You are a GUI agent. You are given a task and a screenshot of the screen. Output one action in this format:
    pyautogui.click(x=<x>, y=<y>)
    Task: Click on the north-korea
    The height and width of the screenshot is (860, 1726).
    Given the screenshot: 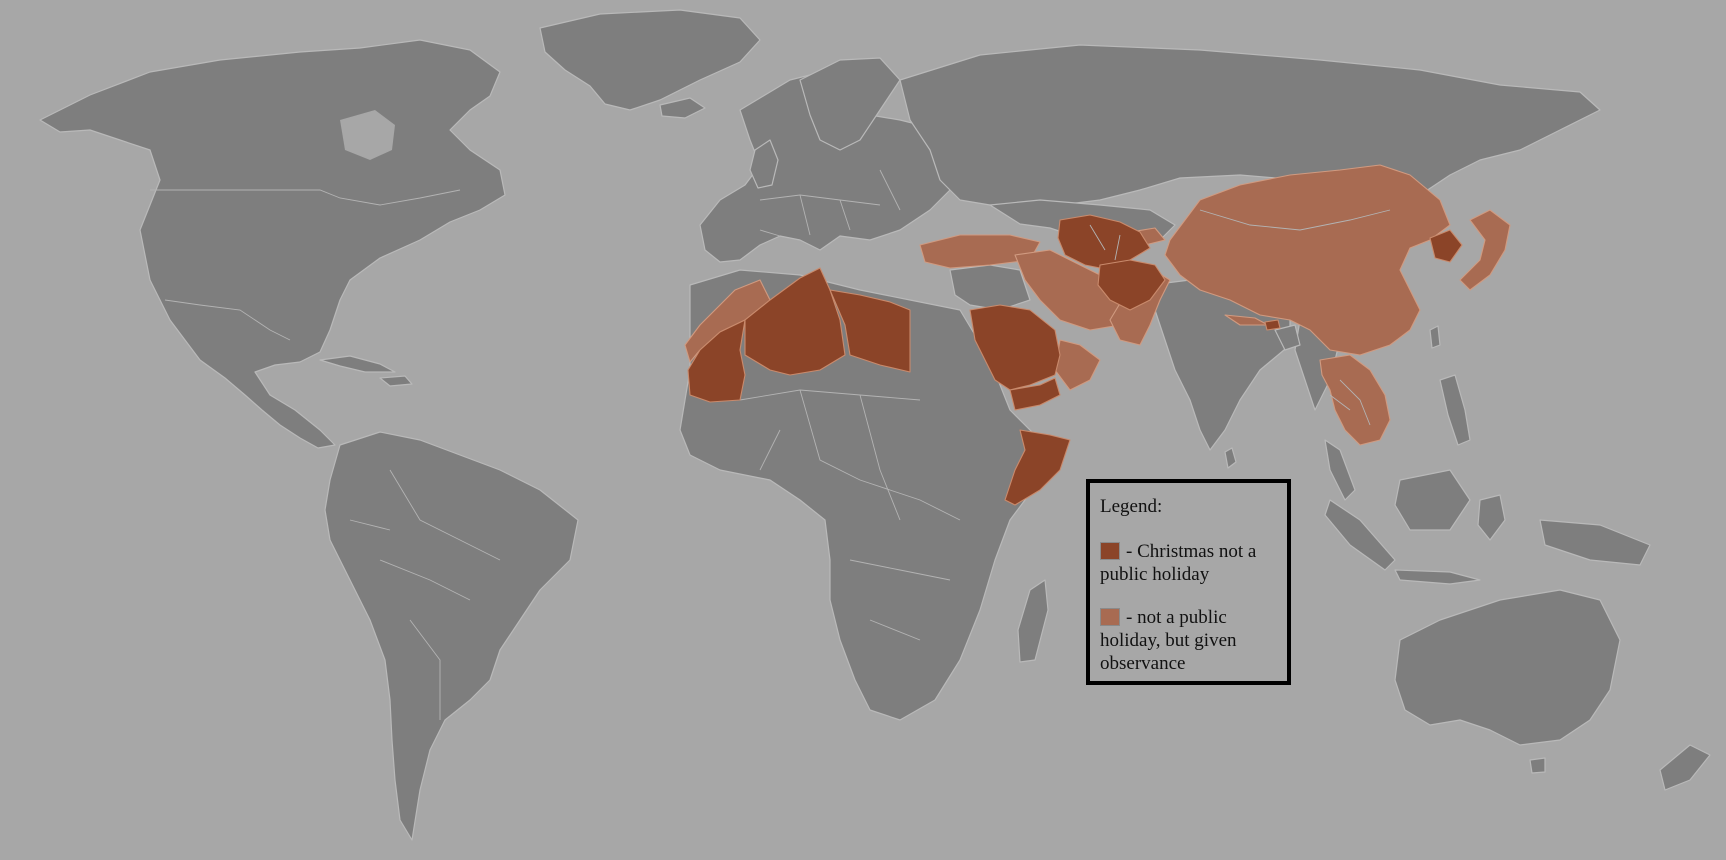 What is the action you would take?
    pyautogui.click(x=1446, y=246)
    